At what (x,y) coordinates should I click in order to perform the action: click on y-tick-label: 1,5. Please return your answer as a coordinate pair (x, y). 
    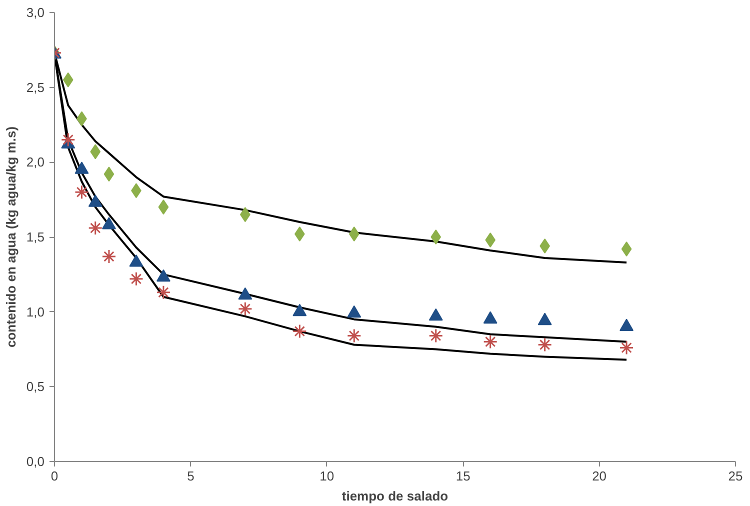
    Looking at the image, I should click on (35, 237).